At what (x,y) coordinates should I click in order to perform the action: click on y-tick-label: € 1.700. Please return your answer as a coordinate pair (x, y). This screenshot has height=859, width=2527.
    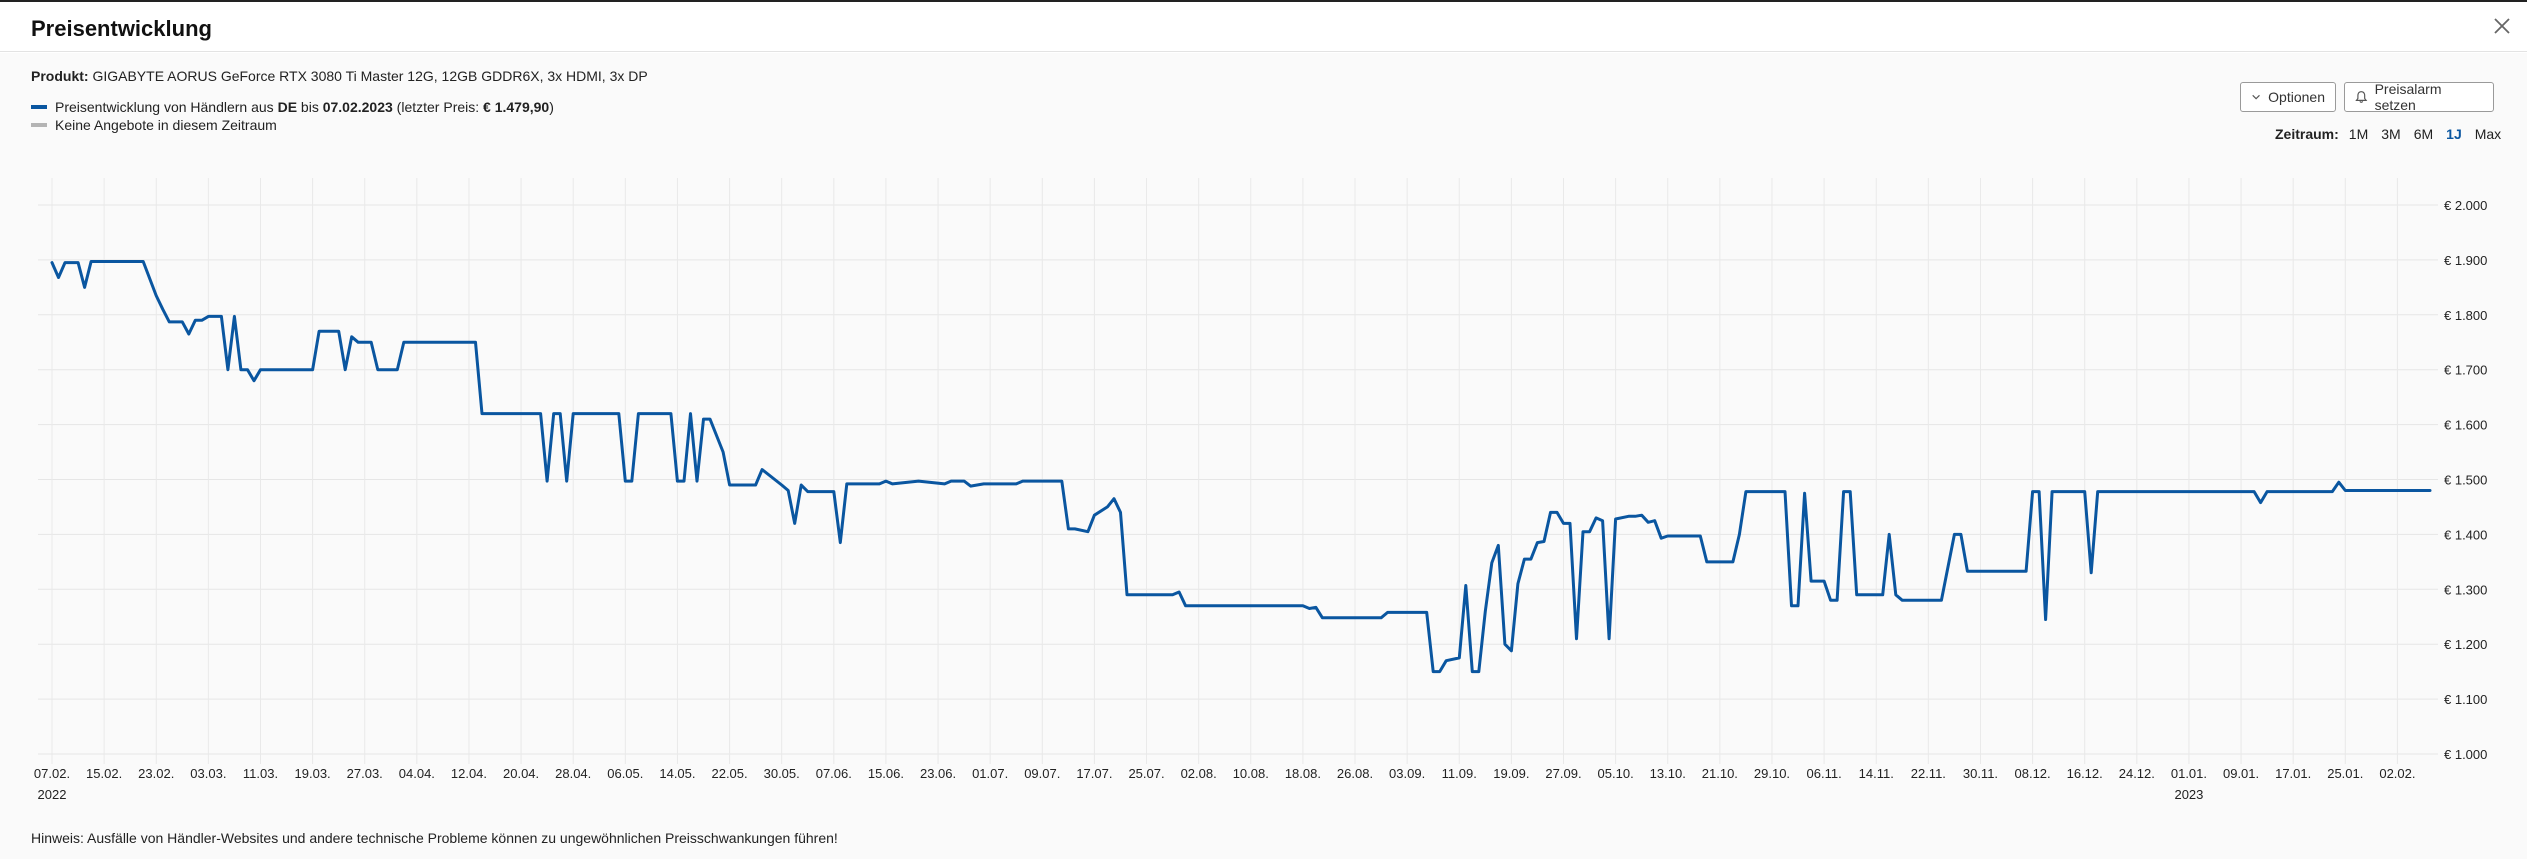
    Looking at the image, I should click on (2465, 370).